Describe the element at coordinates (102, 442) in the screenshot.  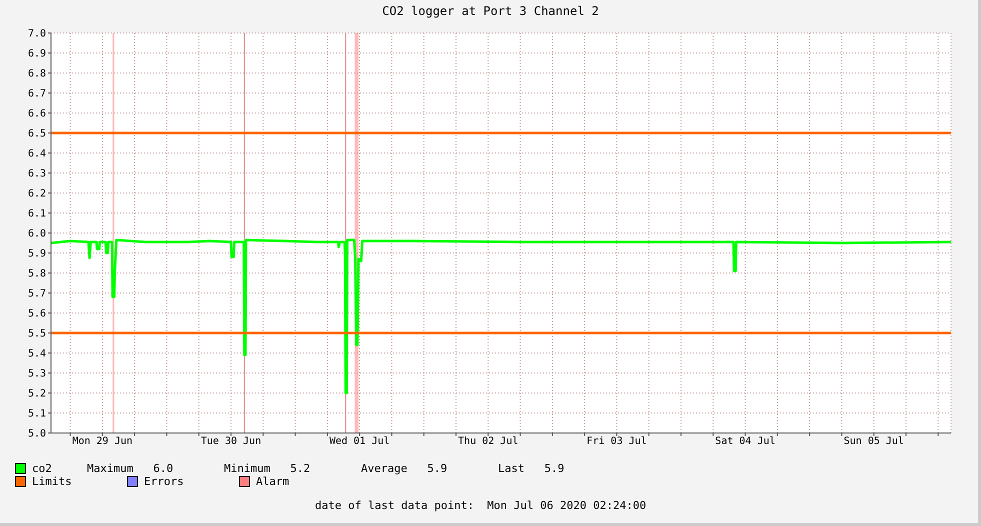
I see `x-tick-label: Mon 29 Jun` at that location.